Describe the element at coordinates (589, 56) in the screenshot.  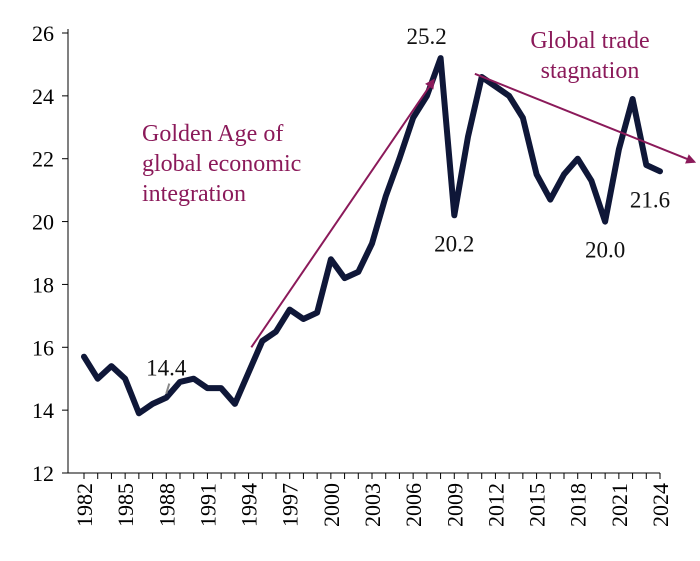
I see `annotation-text: Global trade stagnation` at that location.